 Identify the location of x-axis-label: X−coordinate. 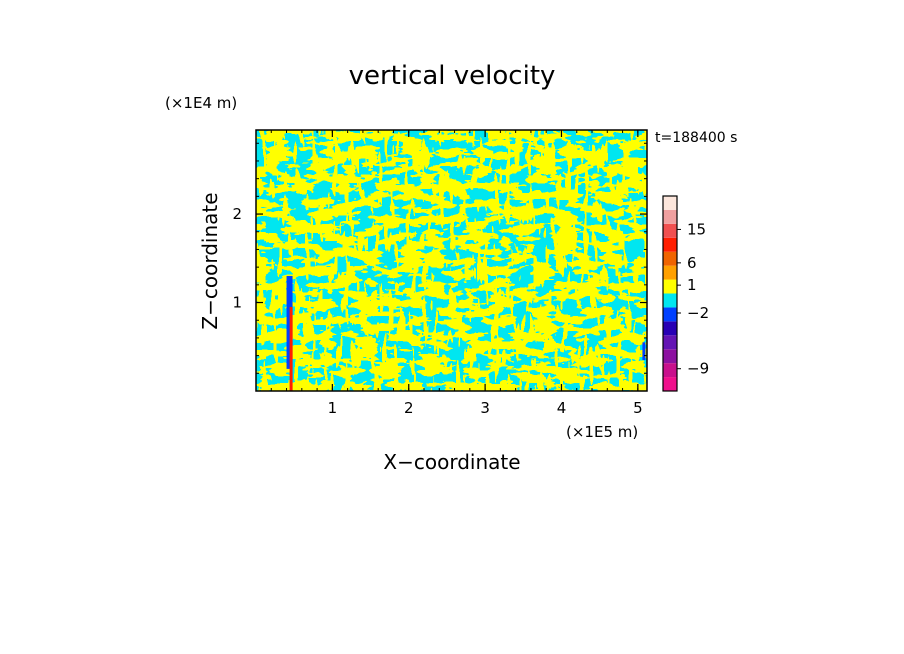
(451, 462).